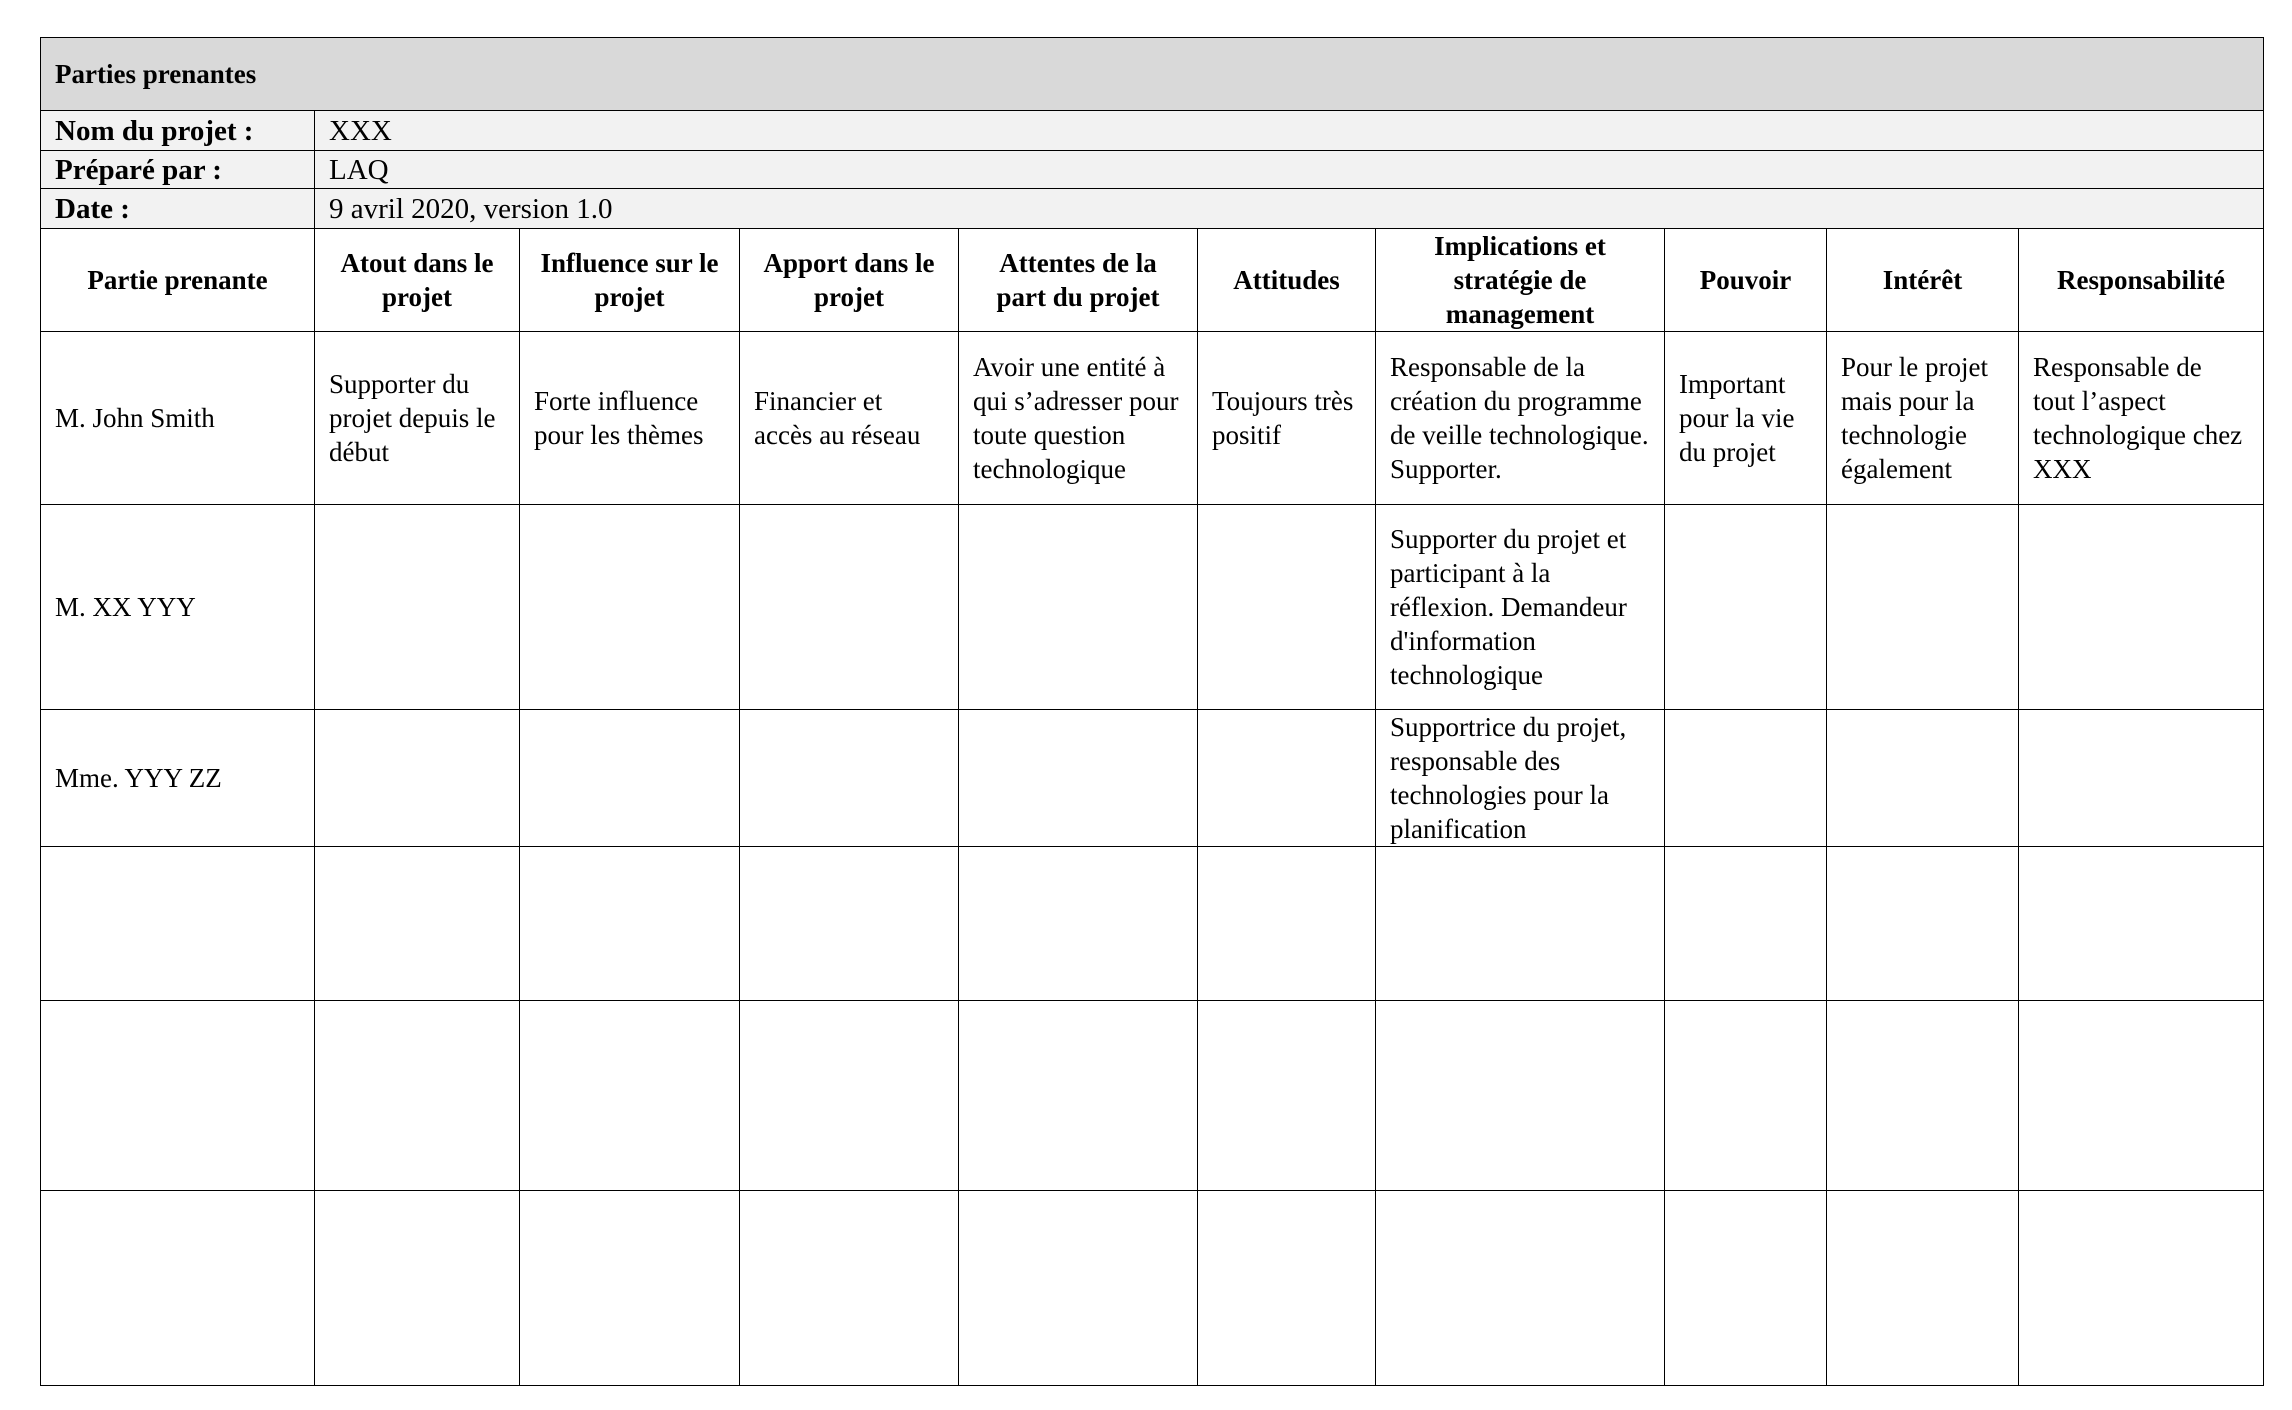 Image resolution: width=2292 pixels, height=1410 pixels. I want to click on meta-row: Nom du projet : XXX, so click(1152, 130).